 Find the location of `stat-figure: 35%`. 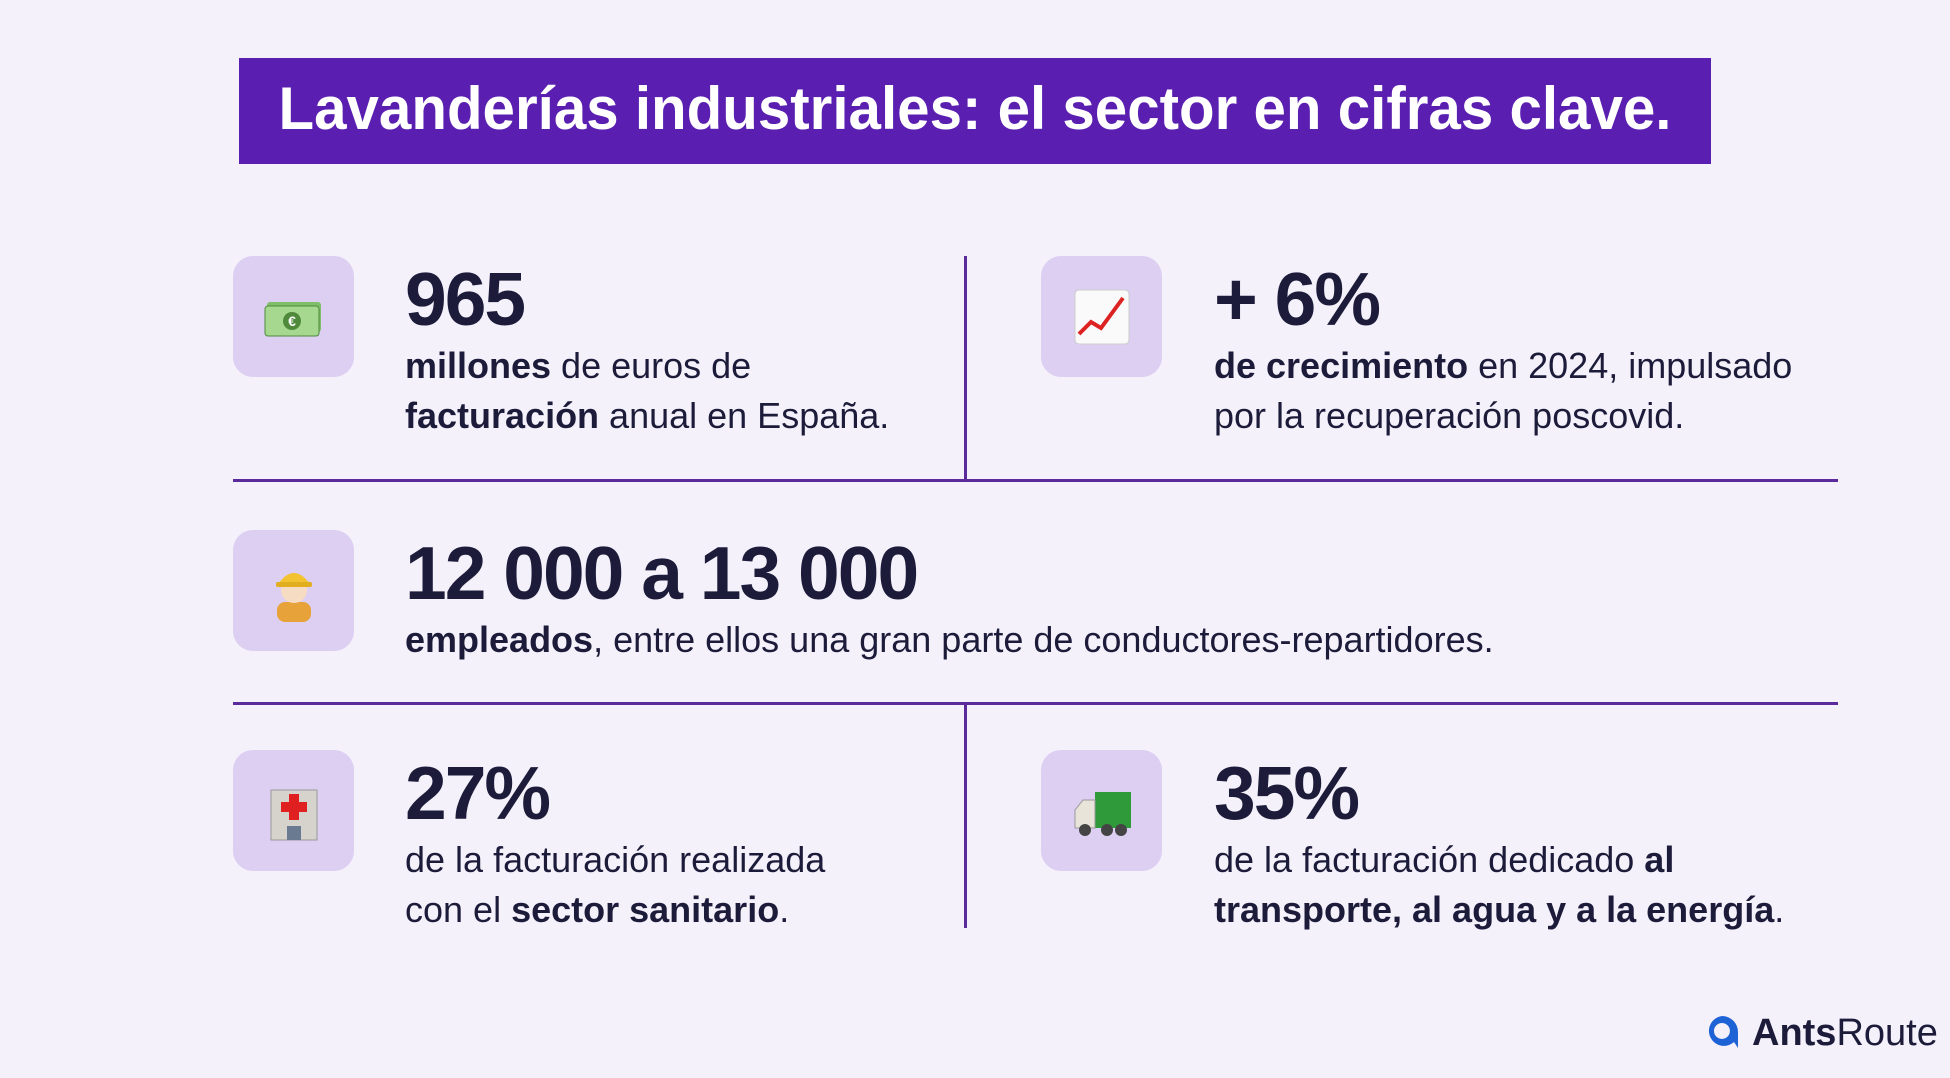

stat-figure: 35% is located at coordinates (1287, 793).